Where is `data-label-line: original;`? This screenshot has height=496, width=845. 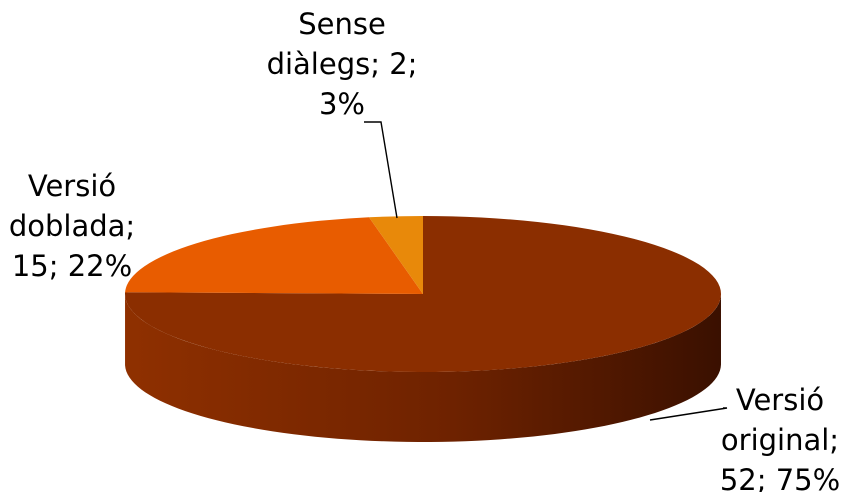
data-label-line: original; is located at coordinates (780, 440).